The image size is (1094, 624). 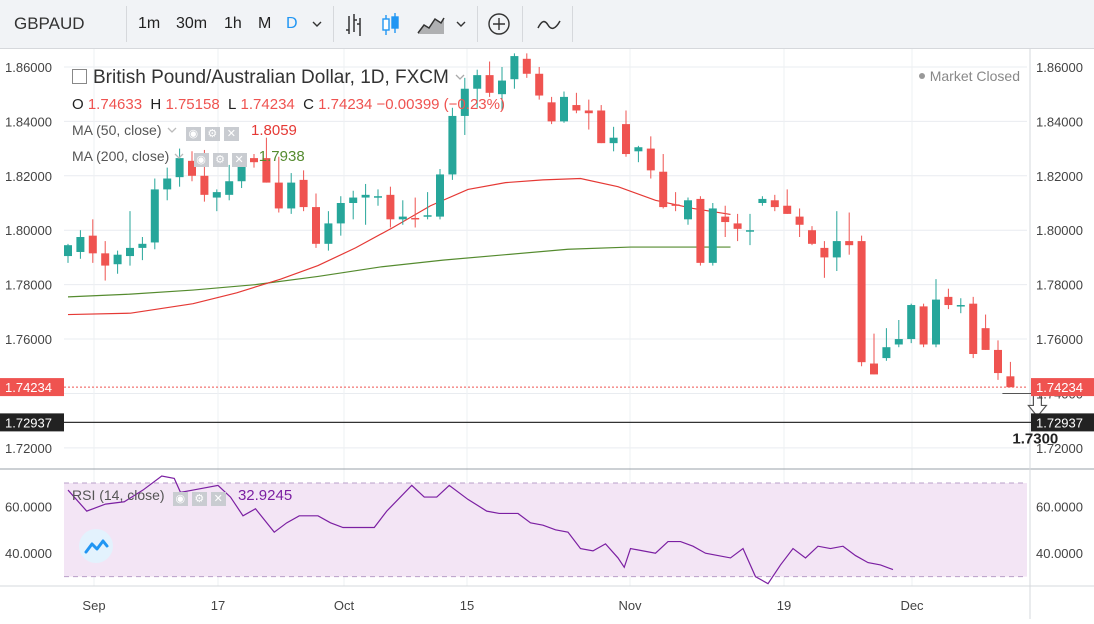 What do you see at coordinates (292, 23) in the screenshot?
I see `interval-day-button: D` at bounding box center [292, 23].